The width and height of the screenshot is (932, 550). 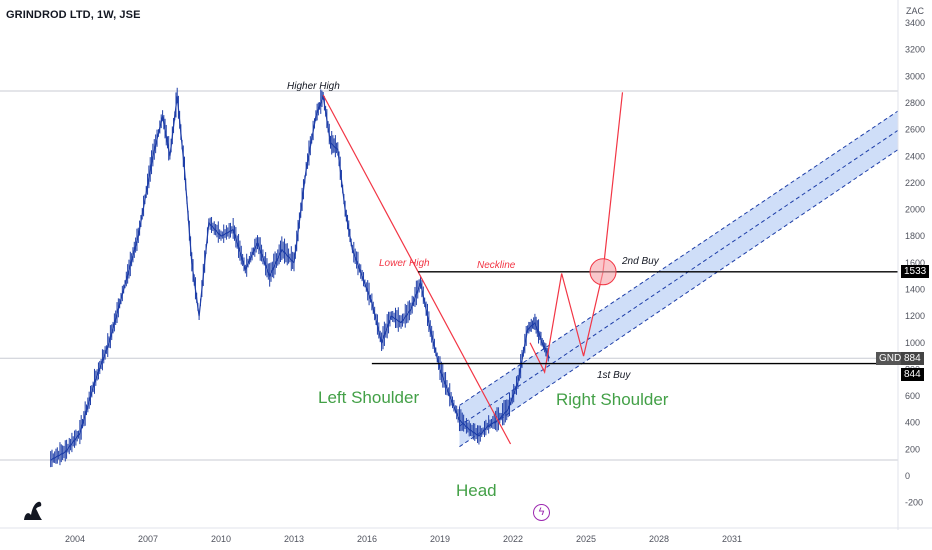 I want to click on x-tick-label: 2016, so click(x=367, y=539).